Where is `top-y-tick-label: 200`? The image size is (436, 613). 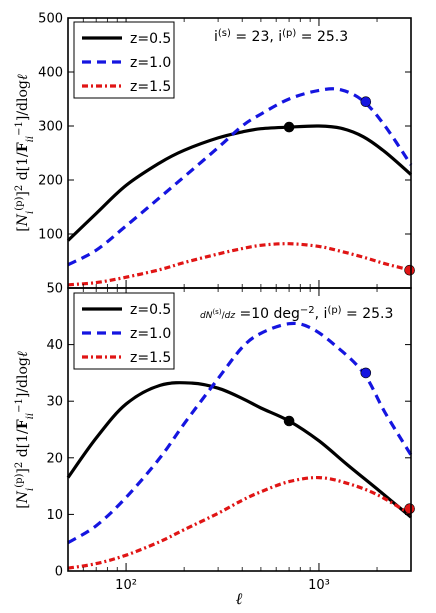
top-y-tick-label: 200 is located at coordinates (50, 181).